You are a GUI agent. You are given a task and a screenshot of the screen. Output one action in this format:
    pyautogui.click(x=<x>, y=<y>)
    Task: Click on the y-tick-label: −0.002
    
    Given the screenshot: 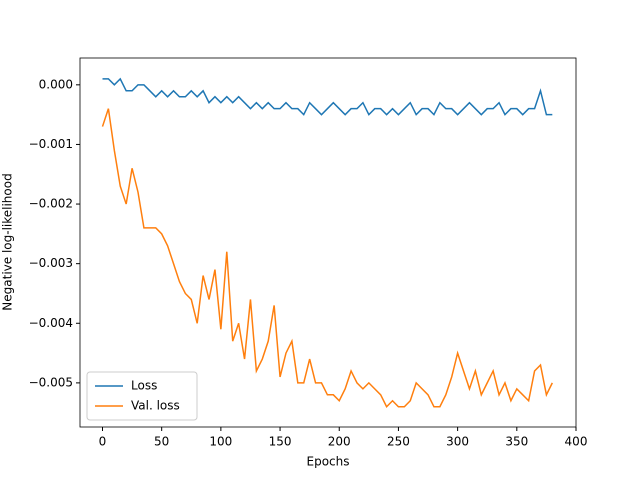 What is the action you would take?
    pyautogui.click(x=51, y=204)
    